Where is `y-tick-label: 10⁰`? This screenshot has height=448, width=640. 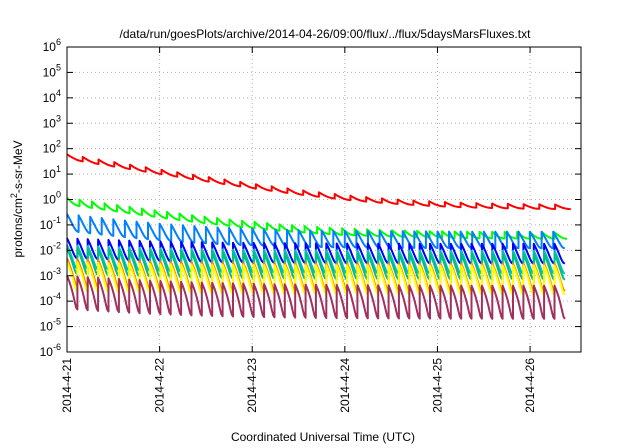
y-tick-label: 10⁰ is located at coordinates (52, 198).